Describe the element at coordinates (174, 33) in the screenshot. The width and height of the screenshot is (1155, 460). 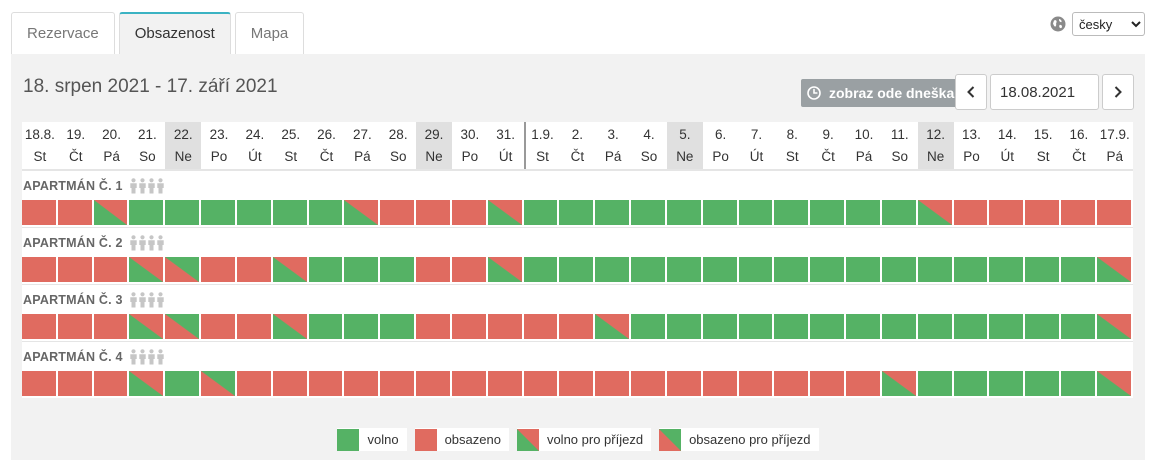
I see `tab-obsazenost: Obsazenost` at that location.